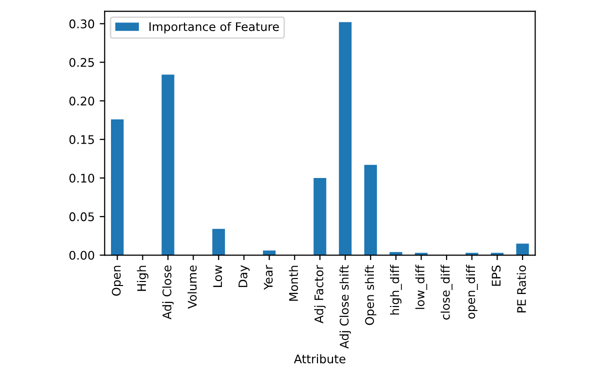  Describe the element at coordinates (81, 217) in the screenshot. I see `y-tick-label: 0.05` at that location.